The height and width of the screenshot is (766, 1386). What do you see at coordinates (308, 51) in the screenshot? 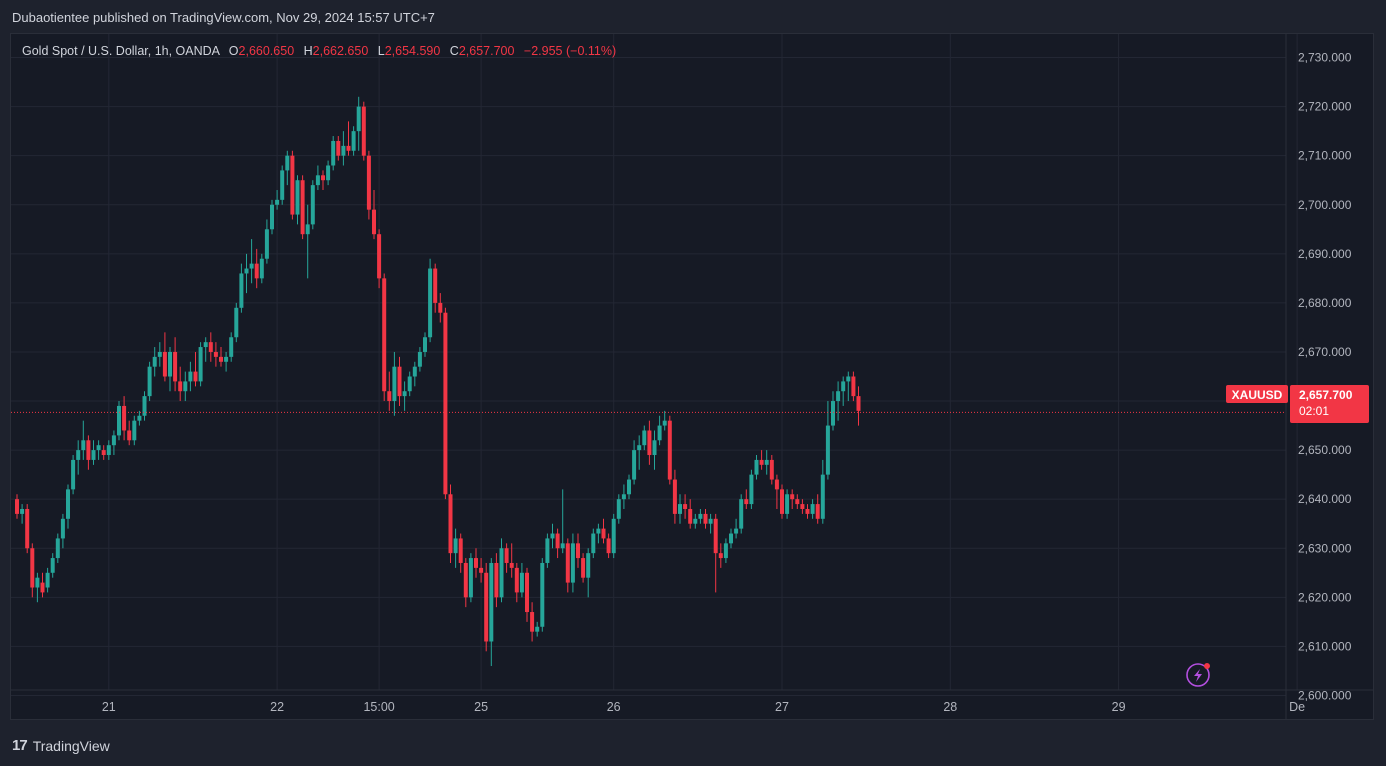
I see `legend-high-label: H` at bounding box center [308, 51].